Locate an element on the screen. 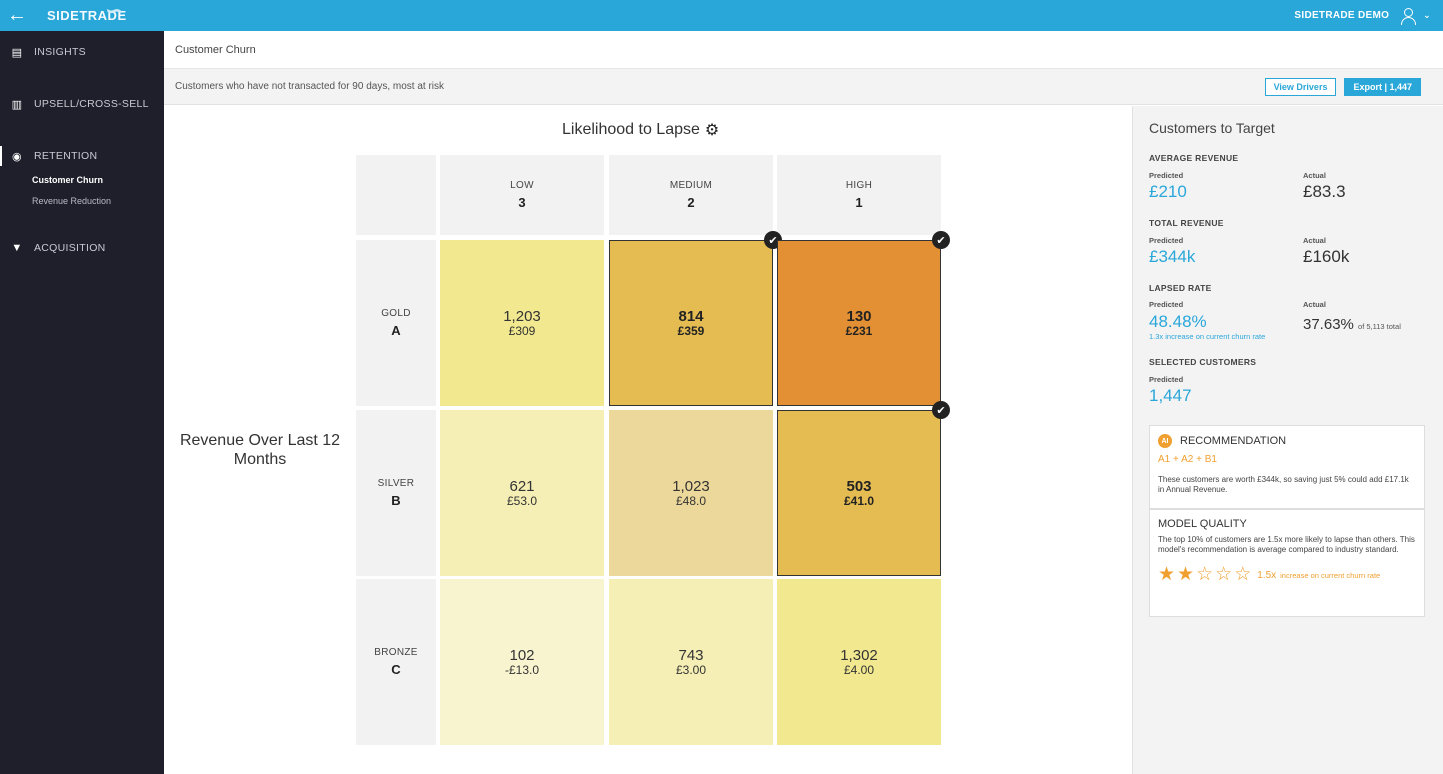 Image resolution: width=1443 pixels, height=774 pixels. acquisition-icon: ▼ is located at coordinates (17, 248).